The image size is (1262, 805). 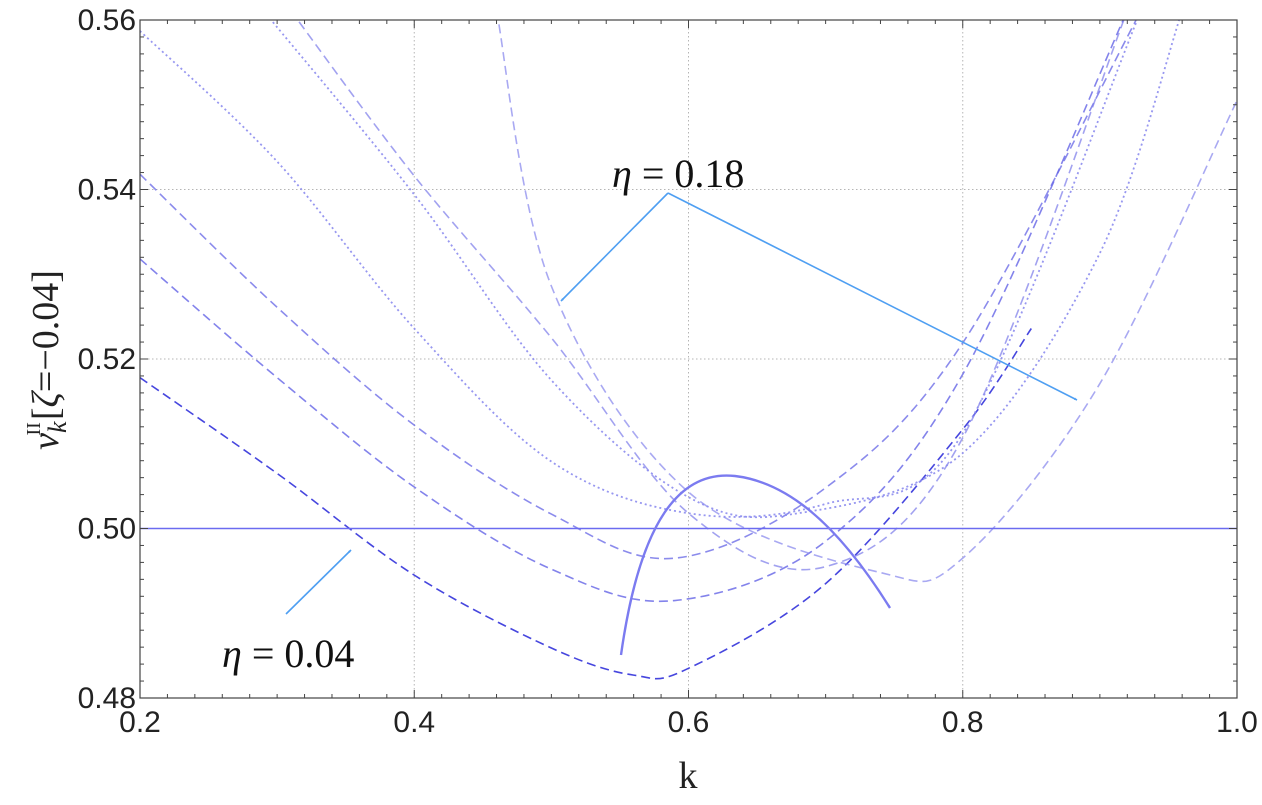 I want to click on svg-text: νkII[ζ=−0.04], so click(x=47, y=360).